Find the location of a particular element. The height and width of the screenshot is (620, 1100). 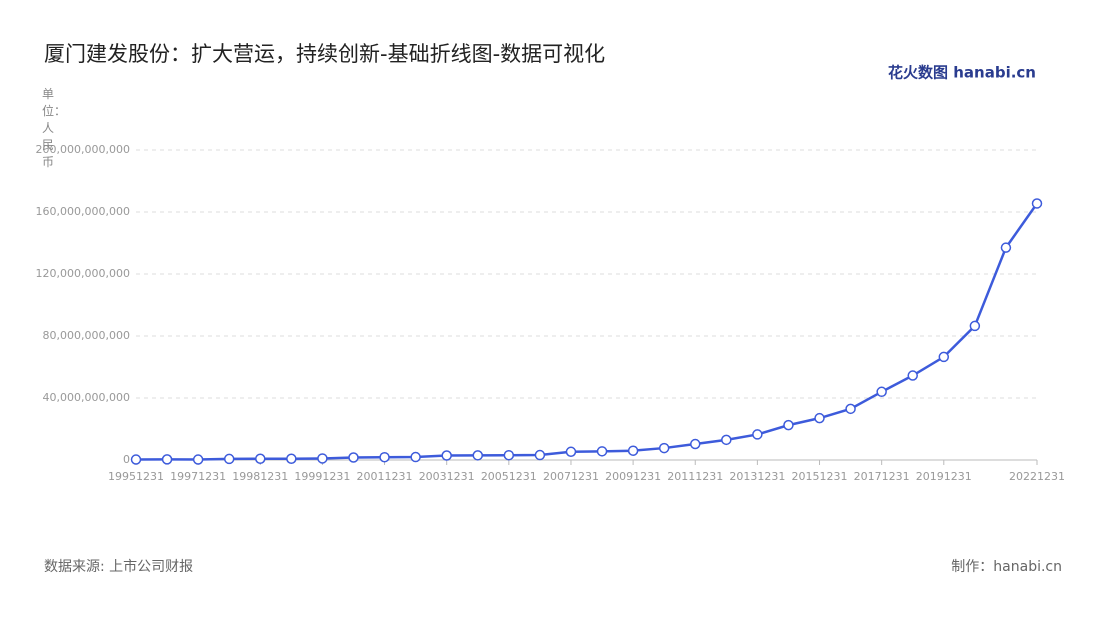

x-tick-label: 20131231 is located at coordinates (757, 476).